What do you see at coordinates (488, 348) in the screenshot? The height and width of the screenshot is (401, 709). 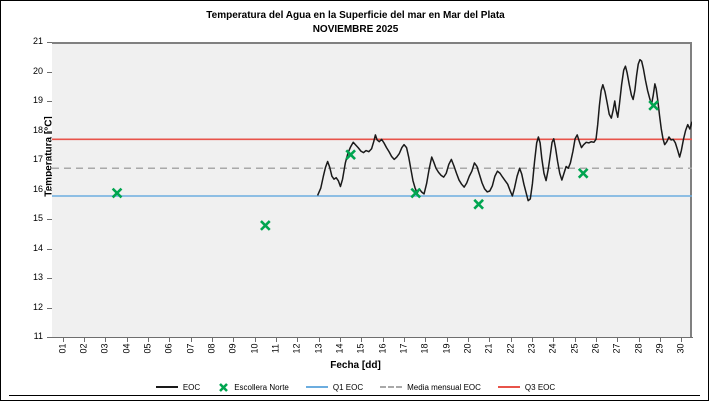 I see `x-axis-tick-label: 21` at bounding box center [488, 348].